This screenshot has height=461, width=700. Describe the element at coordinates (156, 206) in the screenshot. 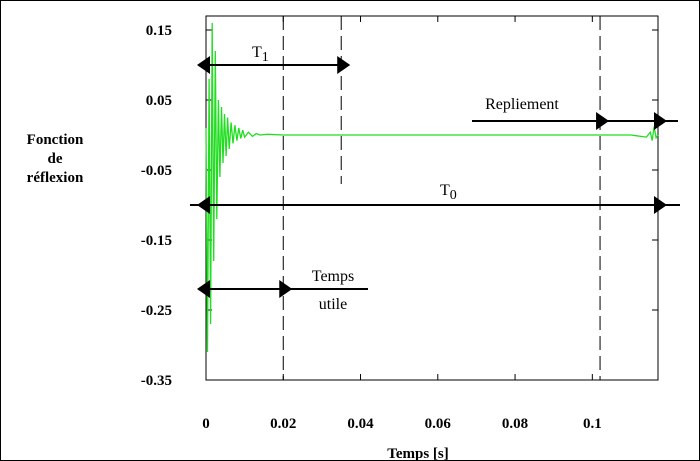

I see `y-tick-labels: 0.15 0.05 -0.05 -0.15 -0.25 -0.35` at that location.